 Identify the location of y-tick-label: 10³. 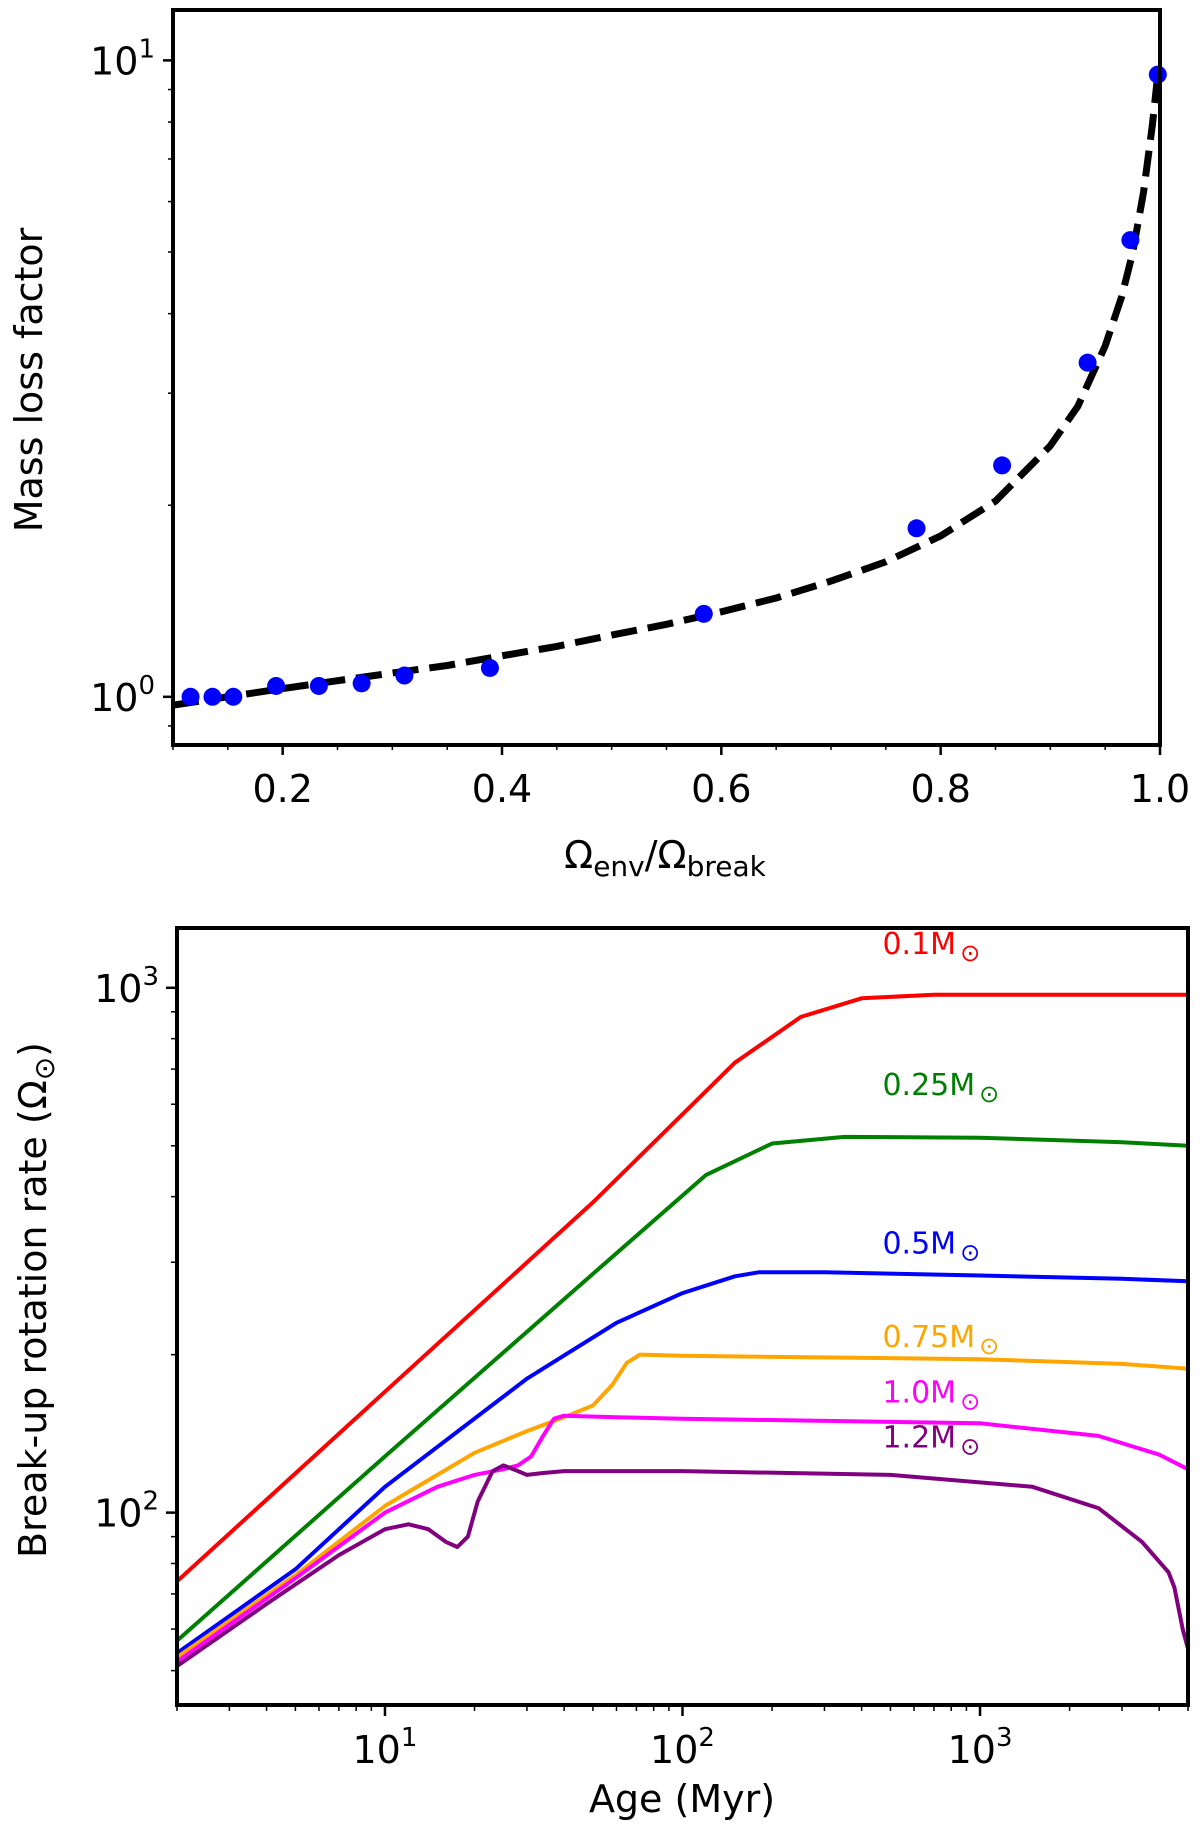
(126, 986).